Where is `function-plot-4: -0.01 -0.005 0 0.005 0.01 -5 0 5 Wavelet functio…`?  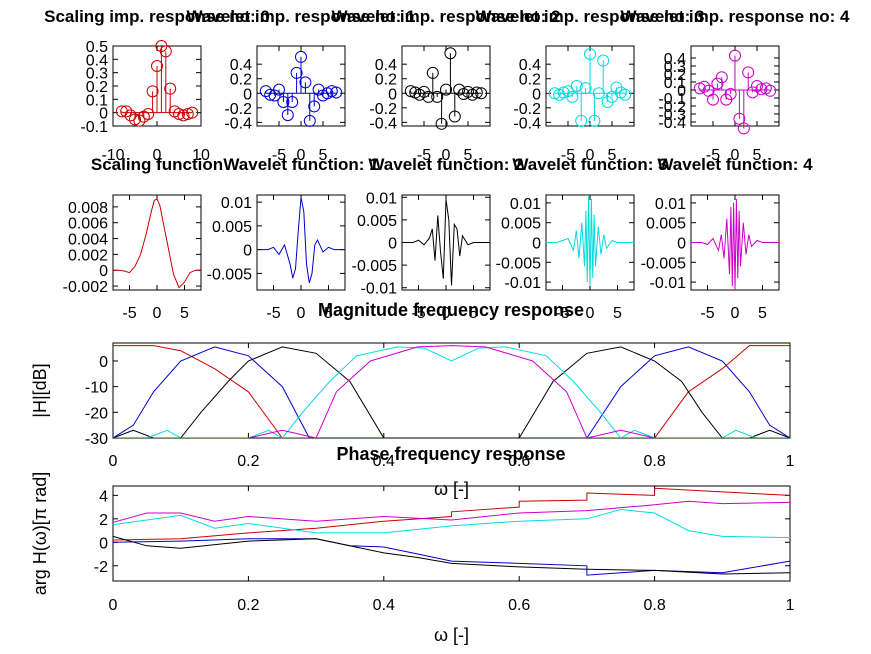 function-plot-4: -0.01 -0.005 0 0.005 0.01 -5 0 5 Wavelet functio… is located at coordinates (727, 238).